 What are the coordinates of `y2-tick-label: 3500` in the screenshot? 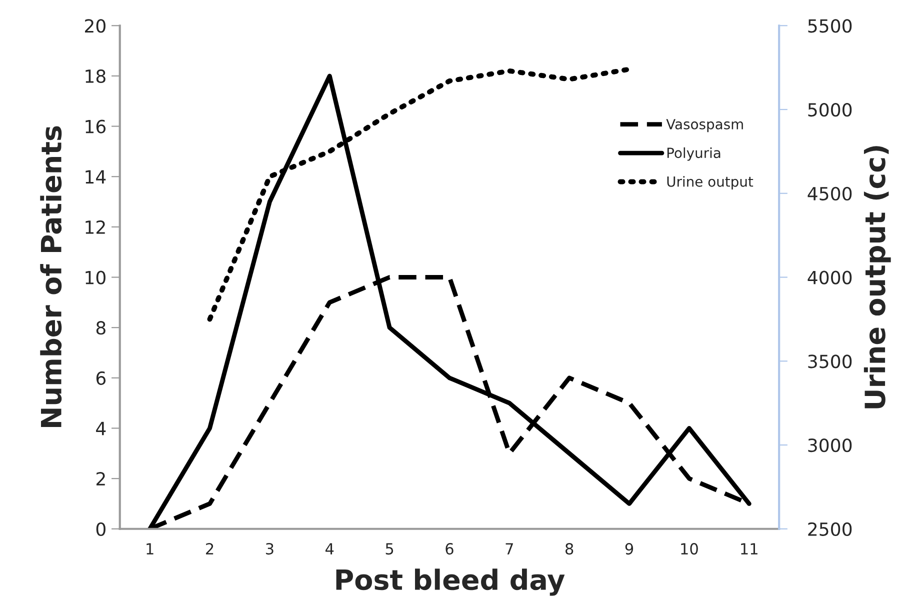 It's located at (830, 361).